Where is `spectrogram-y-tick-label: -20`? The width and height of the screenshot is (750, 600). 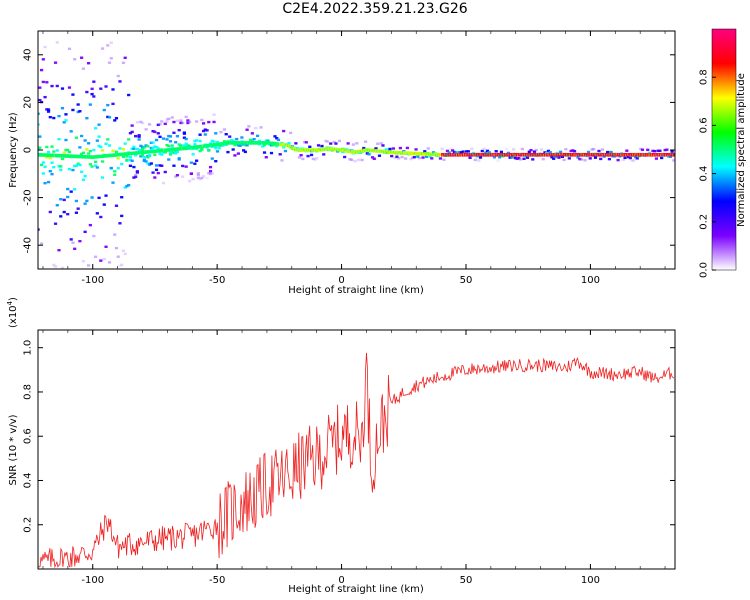 spectrogram-y-tick-label: -20 is located at coordinates (28, 197).